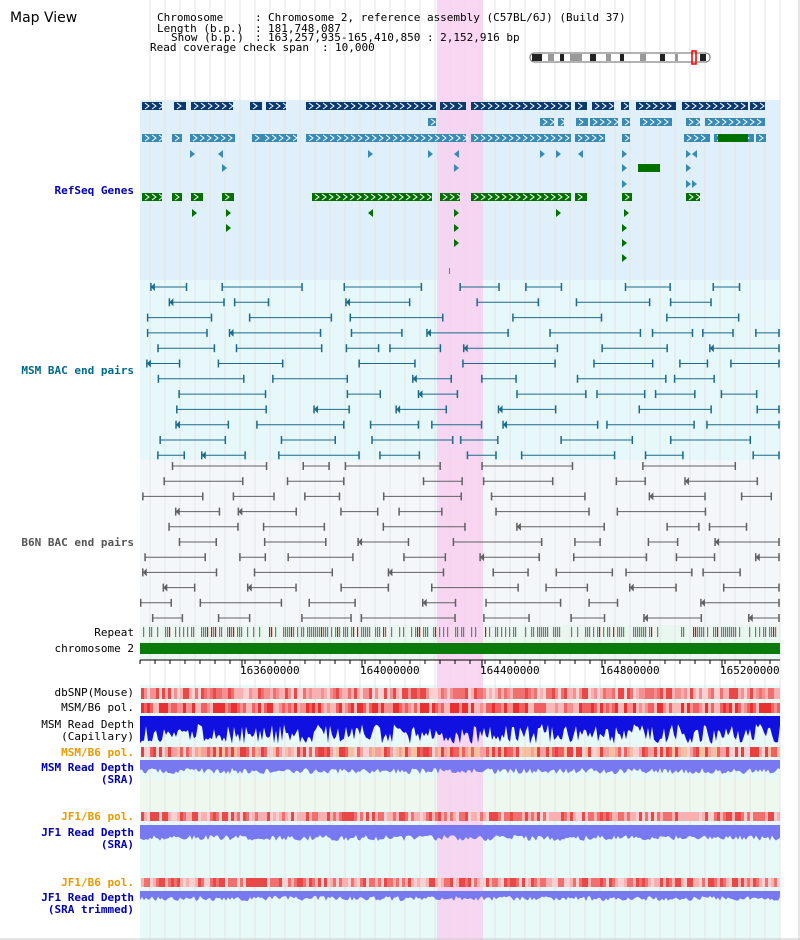 This screenshot has height=940, width=800. What do you see at coordinates (94, 692) in the screenshot?
I see `track-label-dbsnp: dbSNP(Mouse)` at bounding box center [94, 692].